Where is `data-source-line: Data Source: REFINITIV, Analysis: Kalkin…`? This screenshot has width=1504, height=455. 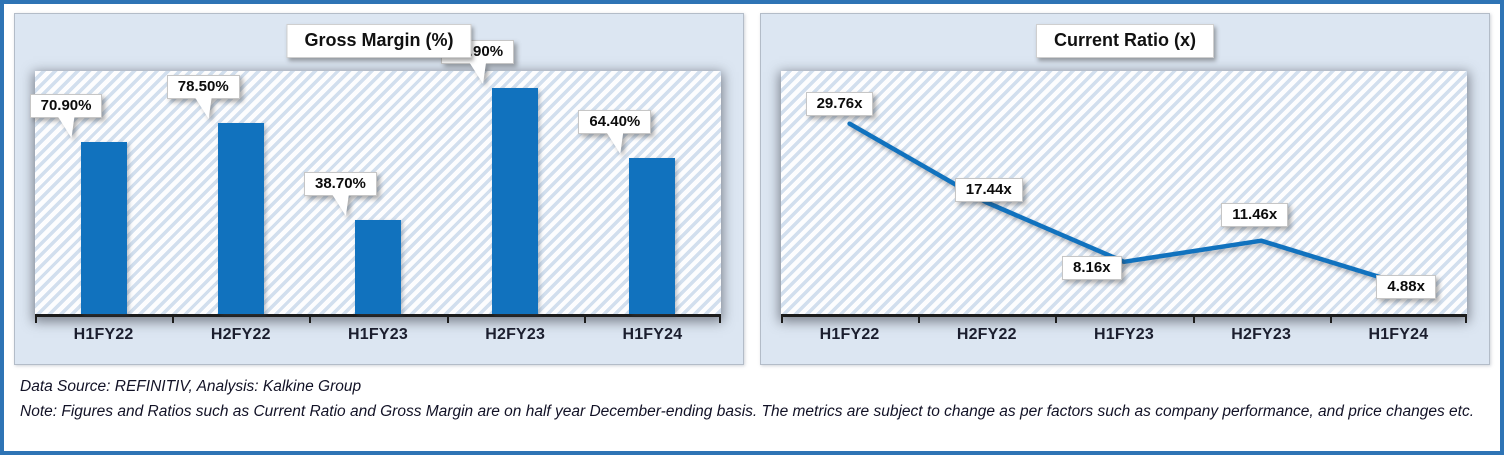 data-source-line: Data Source: REFINITIV, Analysis: Kalkin… is located at coordinates (191, 386).